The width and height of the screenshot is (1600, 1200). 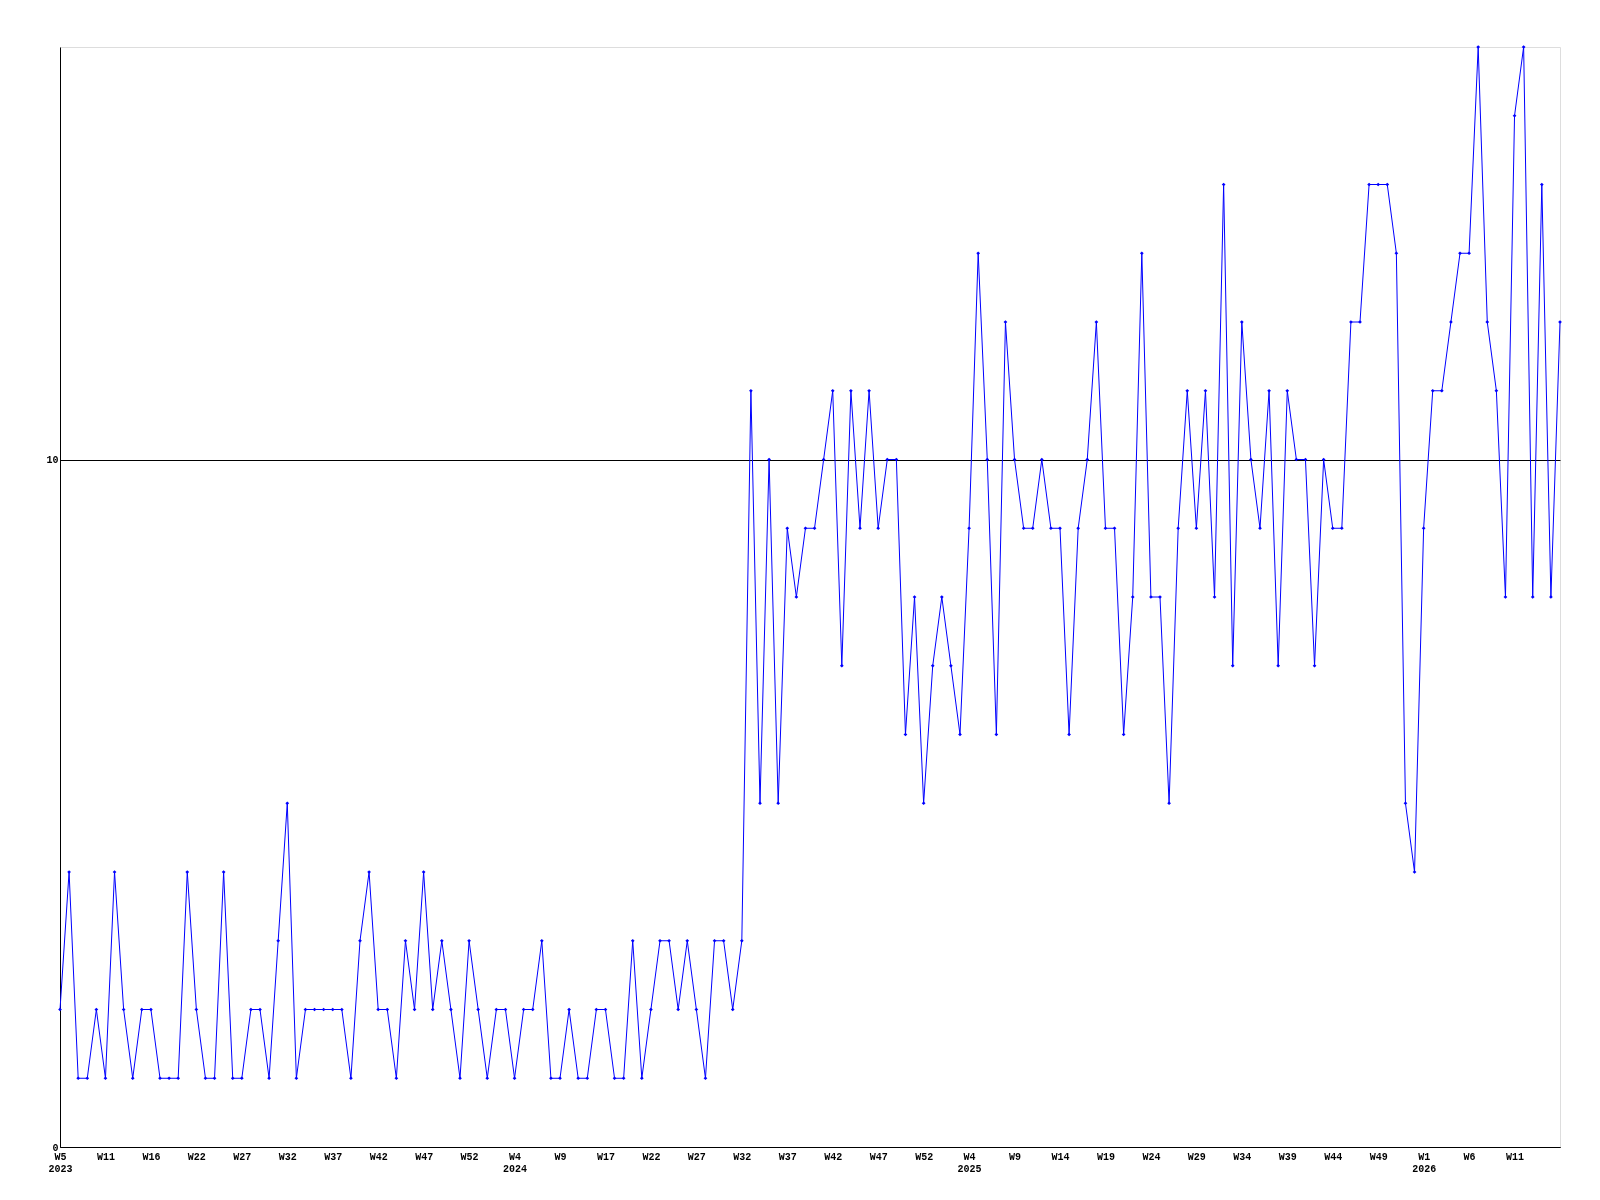 What do you see at coordinates (1242, 1157) in the screenshot?
I see `x-tick-label: W34` at bounding box center [1242, 1157].